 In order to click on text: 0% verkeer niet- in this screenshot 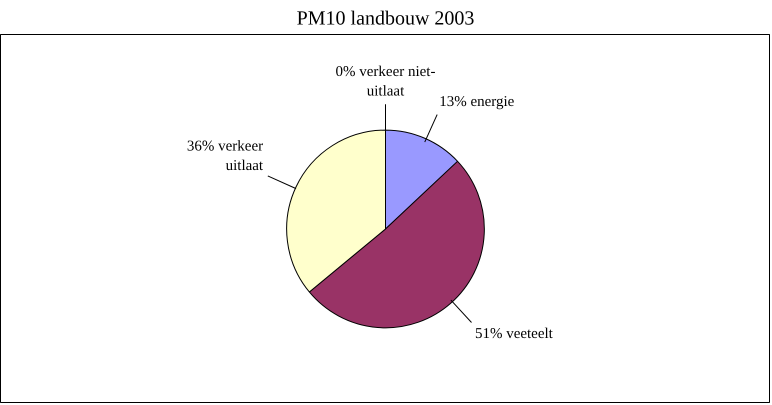, I will do `click(386, 72)`.